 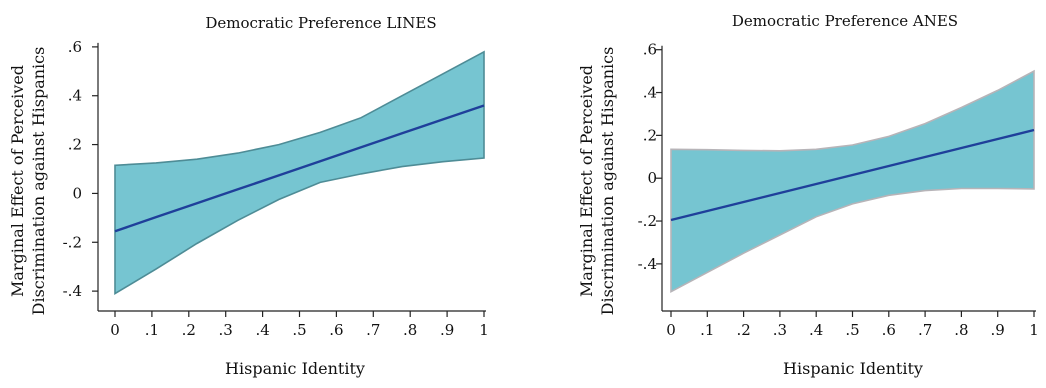 What do you see at coordinates (320, 23) in the screenshot?
I see `chart-title: Democratic Preference LINES` at bounding box center [320, 23].